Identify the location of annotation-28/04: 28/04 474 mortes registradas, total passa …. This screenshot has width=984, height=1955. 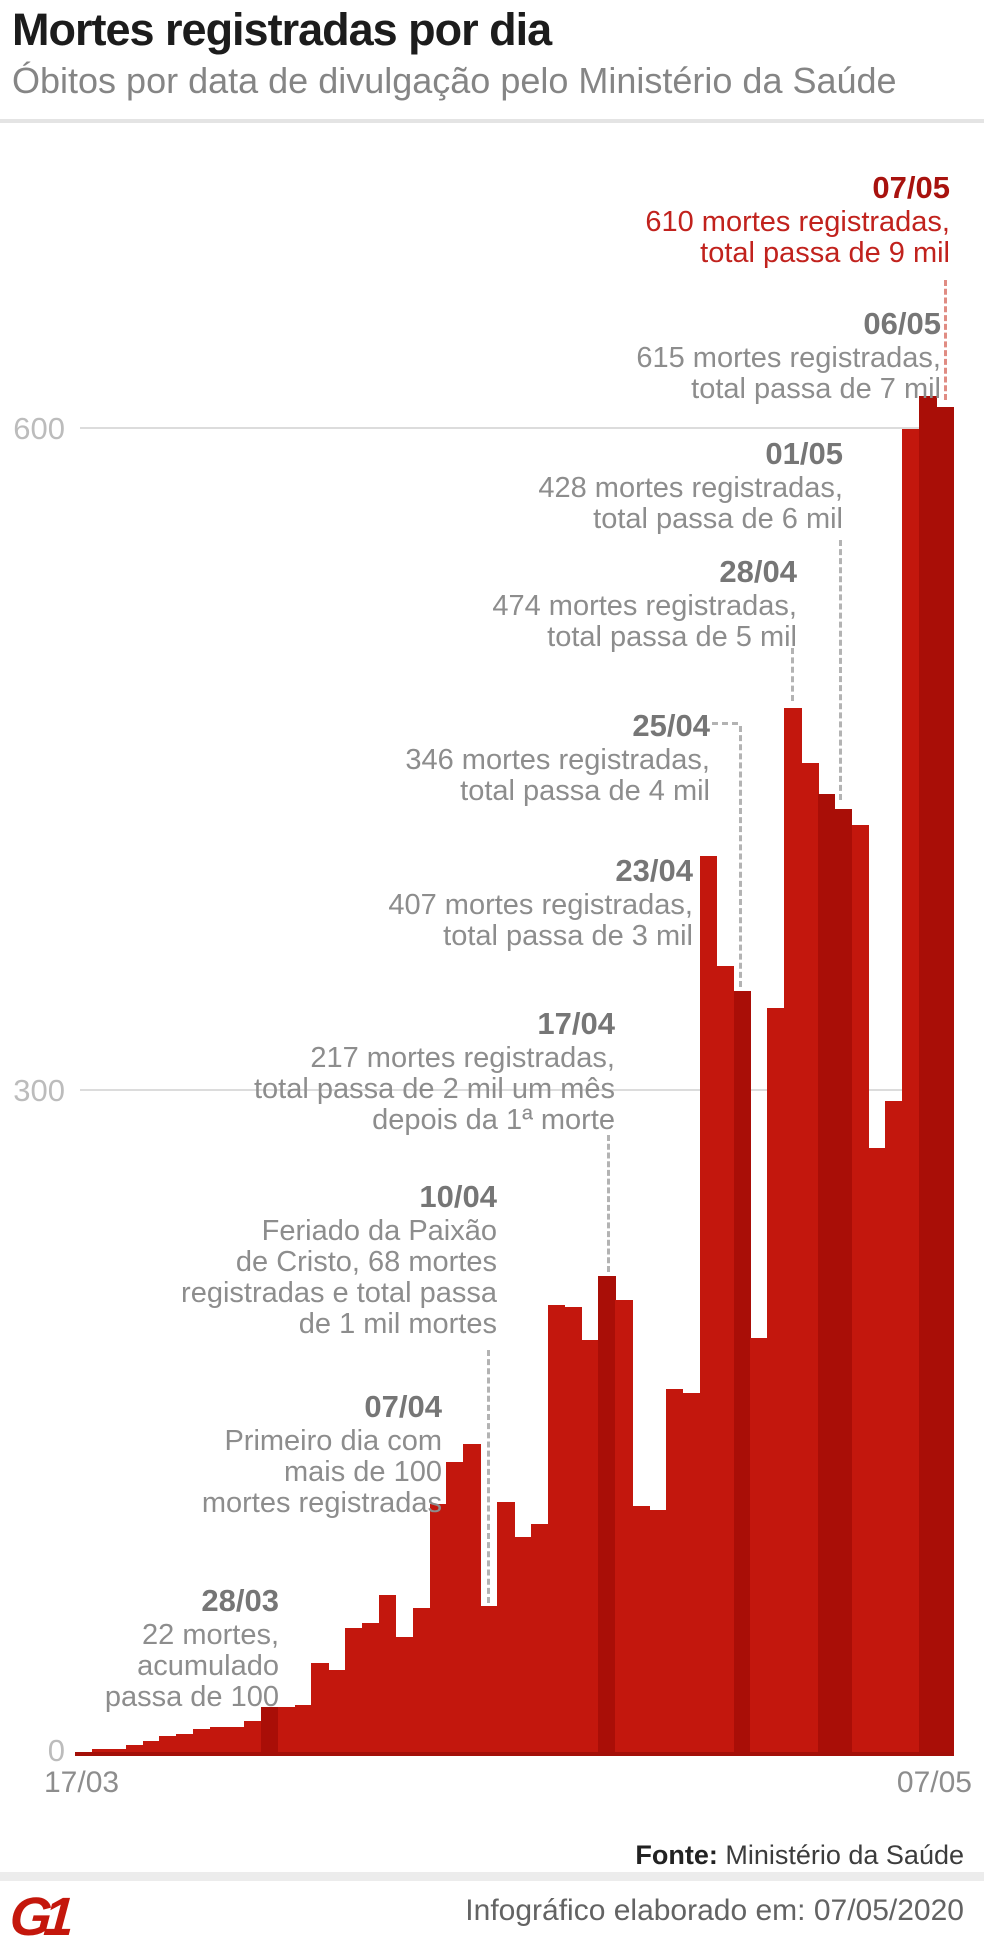
(644, 604).